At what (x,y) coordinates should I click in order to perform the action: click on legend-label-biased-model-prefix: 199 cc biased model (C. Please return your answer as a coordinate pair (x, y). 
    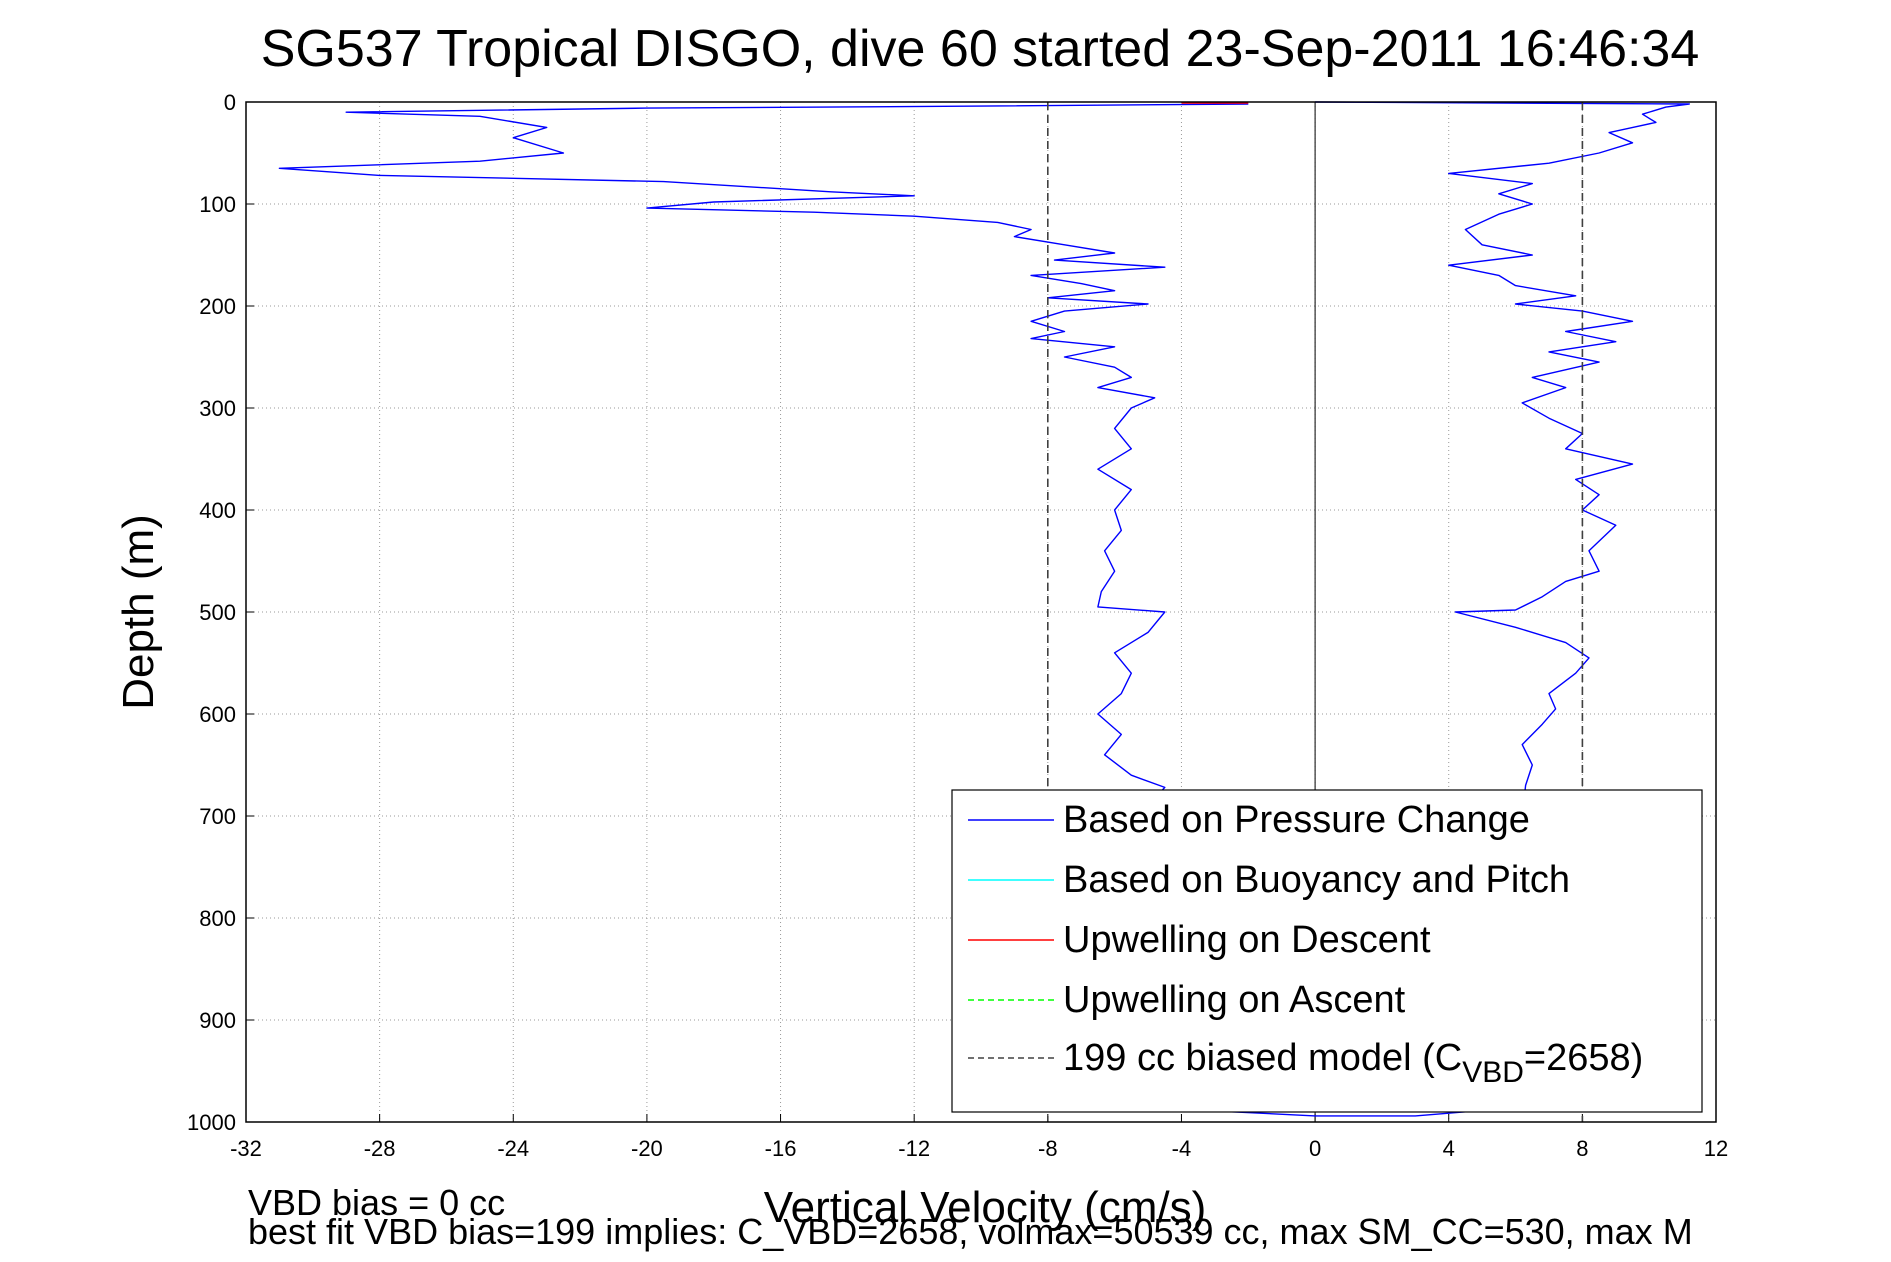
    Looking at the image, I should click on (1262, 1058).